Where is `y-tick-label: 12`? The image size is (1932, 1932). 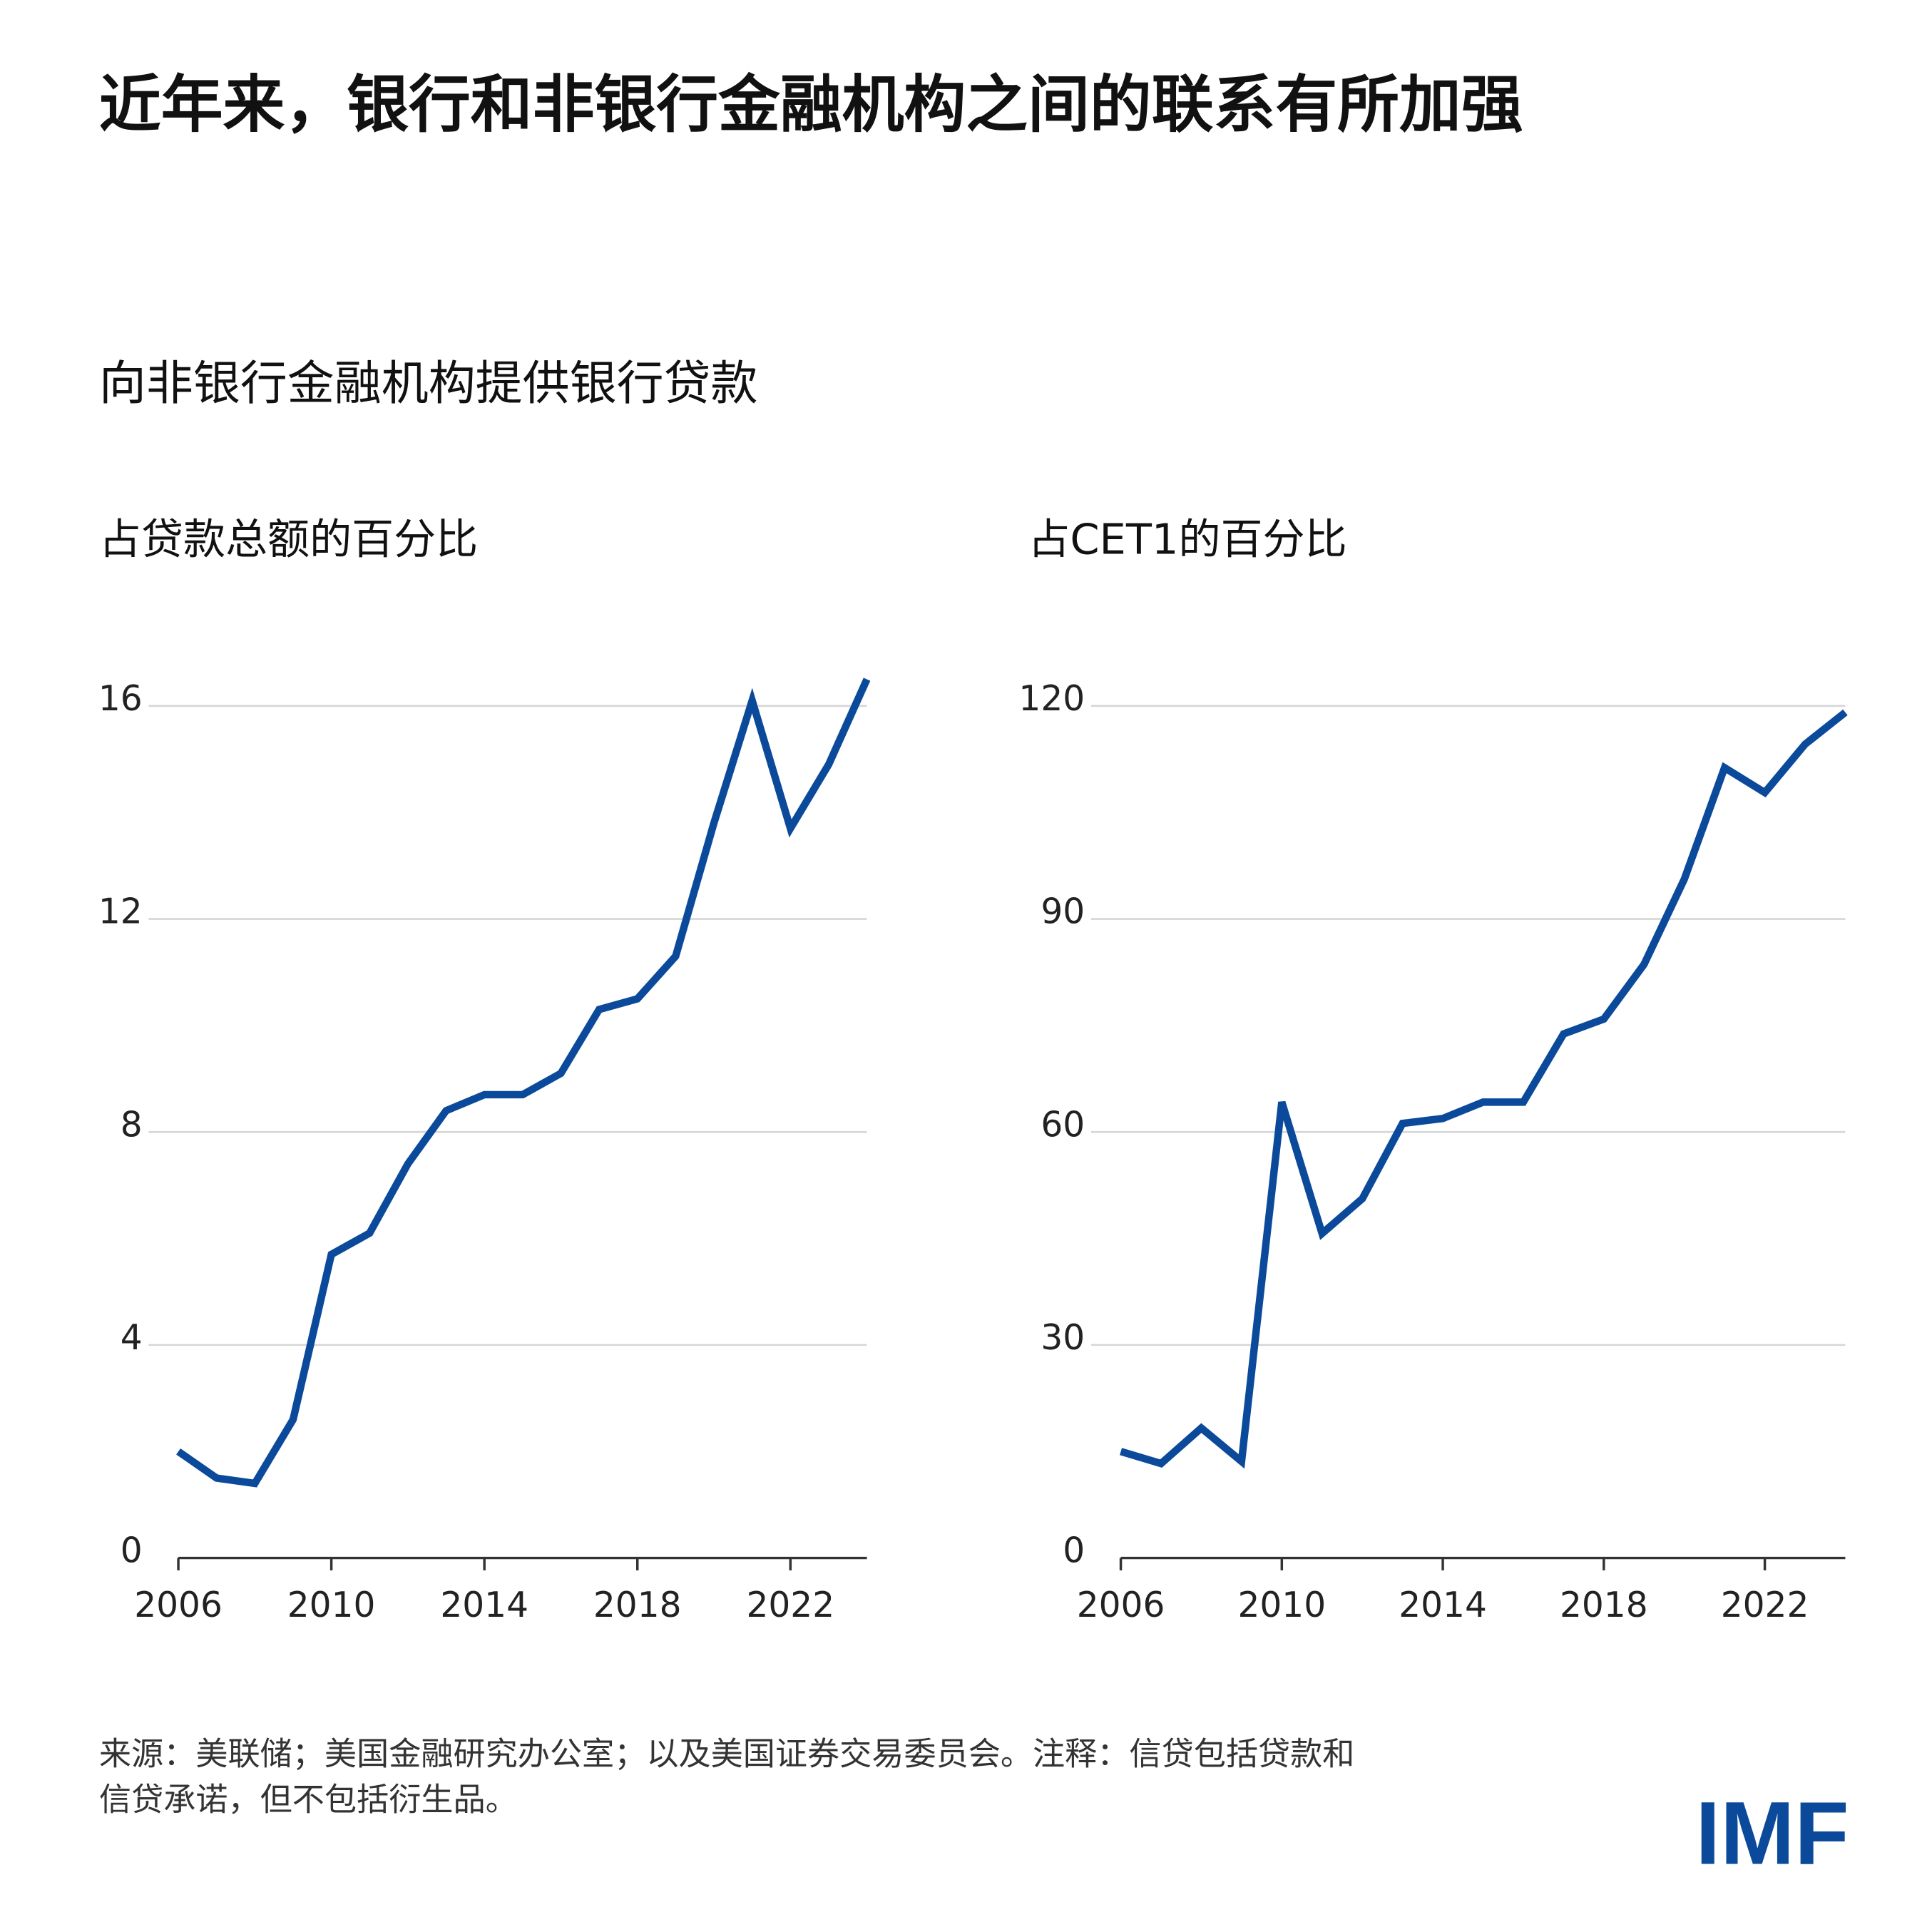
y-tick-label: 12 is located at coordinates (120, 912).